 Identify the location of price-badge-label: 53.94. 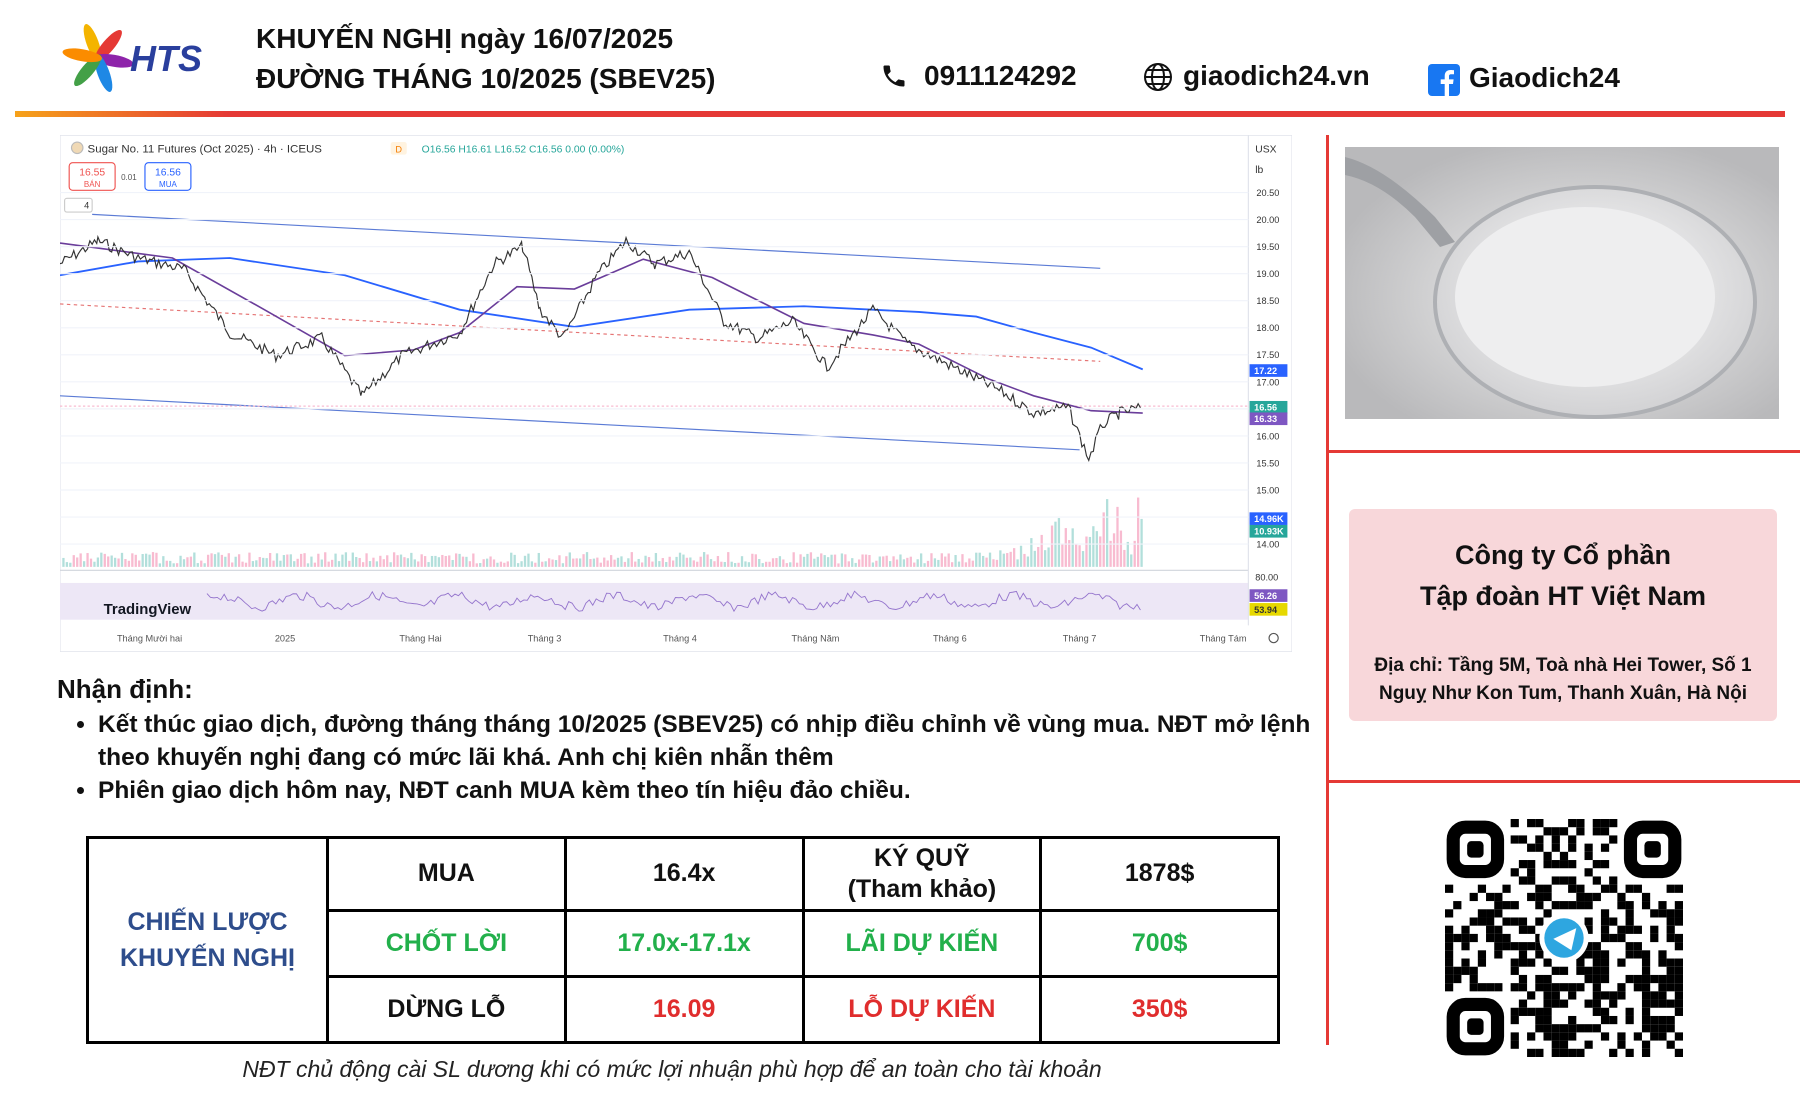
(1266, 610).